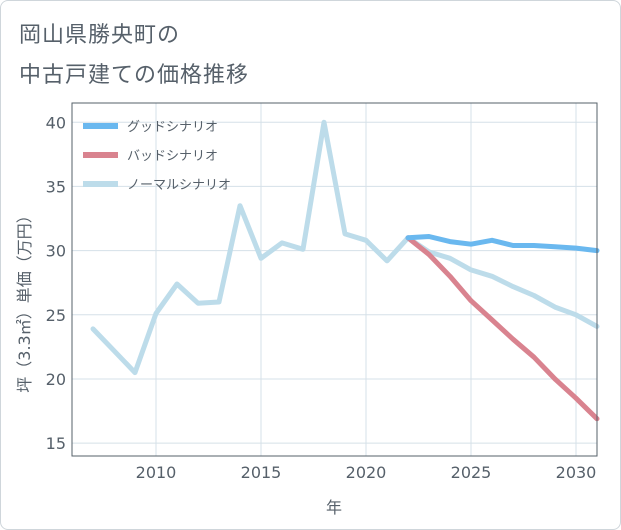 This screenshot has height=530, width=621. What do you see at coordinates (334, 507) in the screenshot?
I see `x-axis-label: 年` at bounding box center [334, 507].